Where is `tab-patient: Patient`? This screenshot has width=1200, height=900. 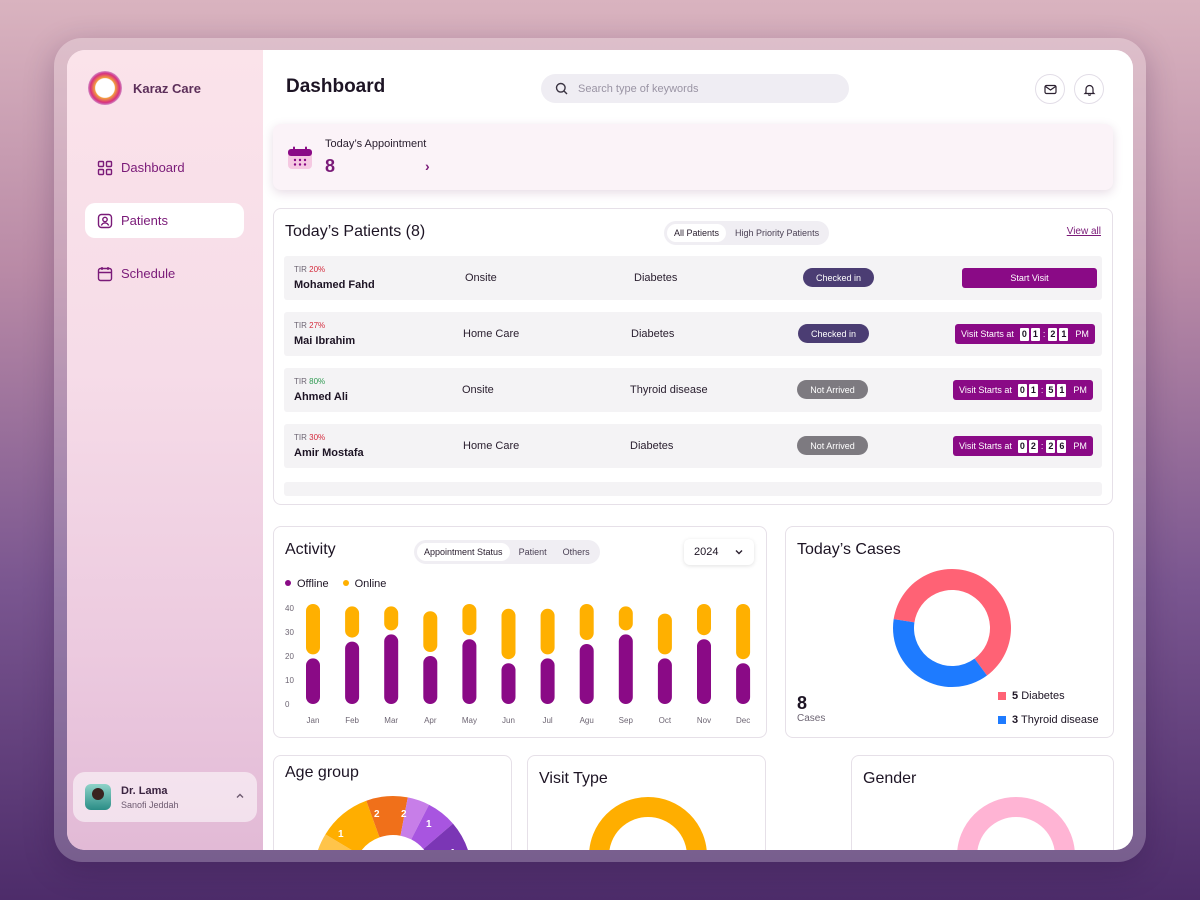
tab-patient: Patient is located at coordinates (532, 552).